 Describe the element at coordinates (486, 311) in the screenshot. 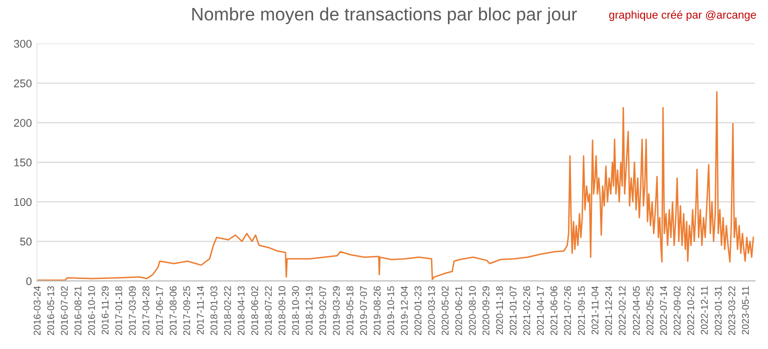

I see `x-tick-label: 2020-09-29` at that location.